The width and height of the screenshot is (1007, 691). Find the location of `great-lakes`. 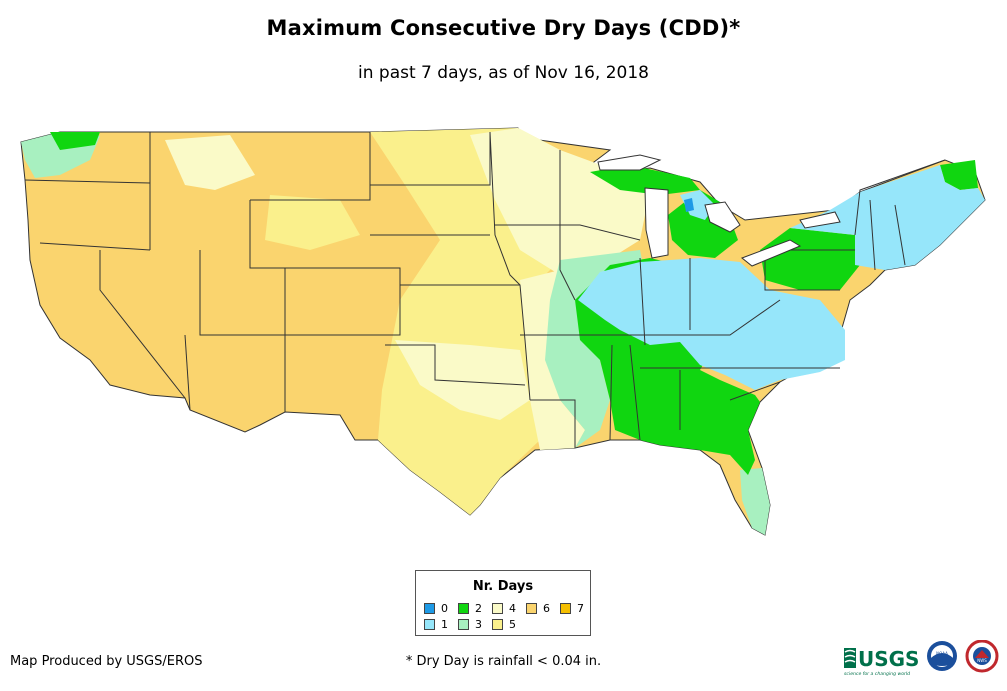

great-lakes is located at coordinates (719, 210).